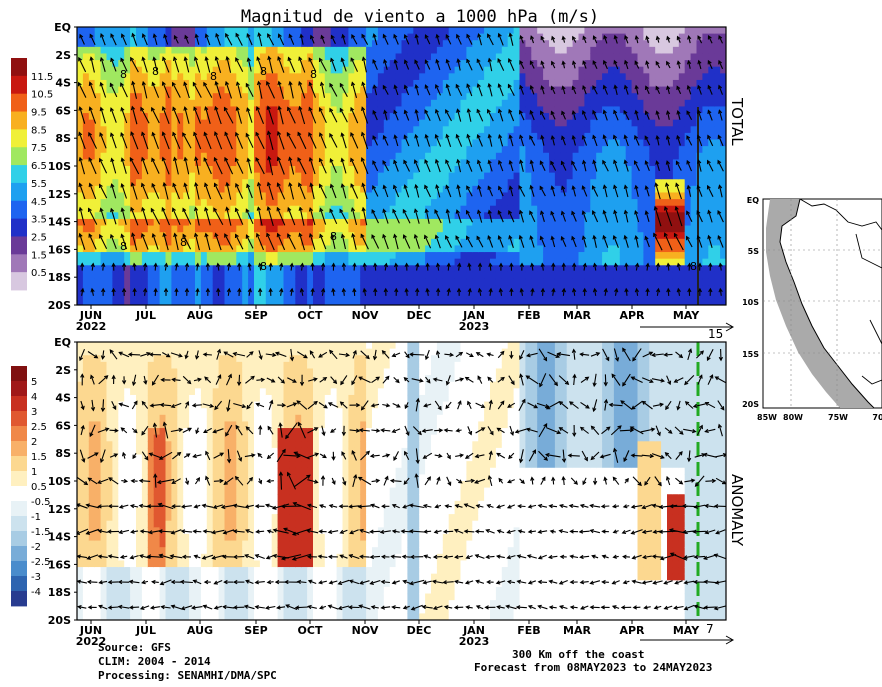  Describe the element at coordinates (39, 255) in the screenshot. I see `colorbar-label: 1.5` at that location.